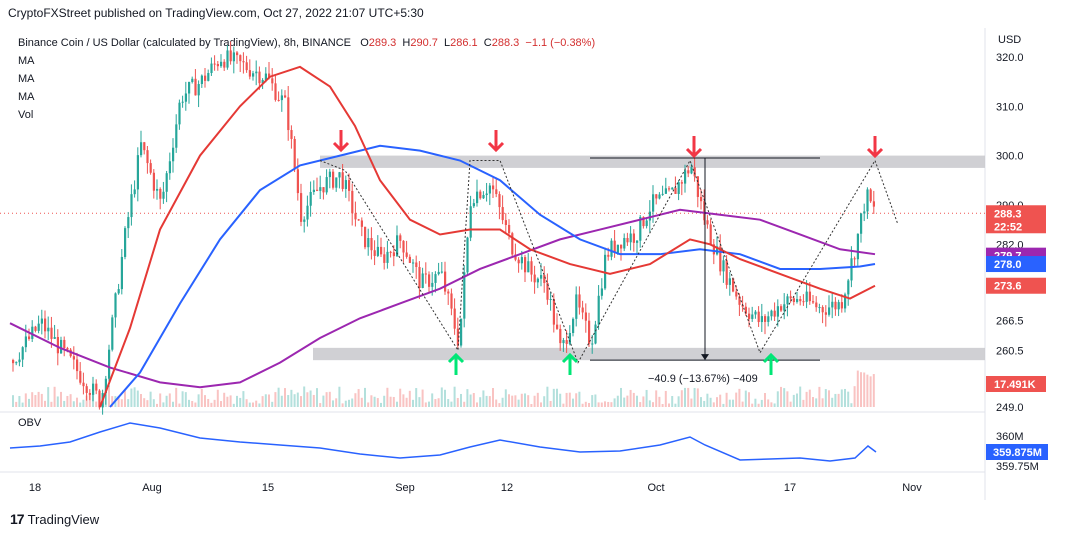 The image size is (1078, 537). What do you see at coordinates (26, 61) in the screenshot?
I see `indicator-ma-1: MA` at bounding box center [26, 61].